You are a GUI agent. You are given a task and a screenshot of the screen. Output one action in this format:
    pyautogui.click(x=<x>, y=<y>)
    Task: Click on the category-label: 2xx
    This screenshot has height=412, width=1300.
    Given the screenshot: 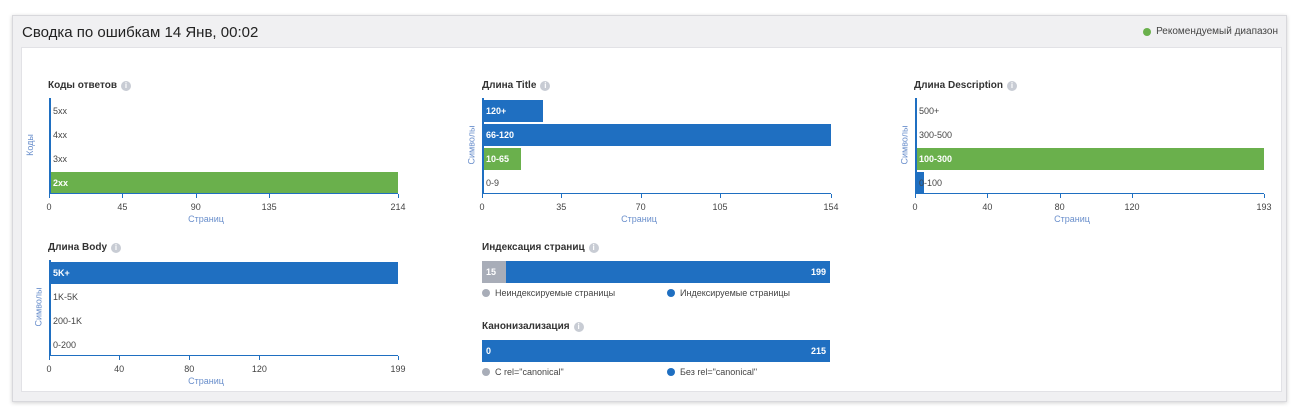 What is the action you would take?
    pyautogui.click(x=61, y=183)
    